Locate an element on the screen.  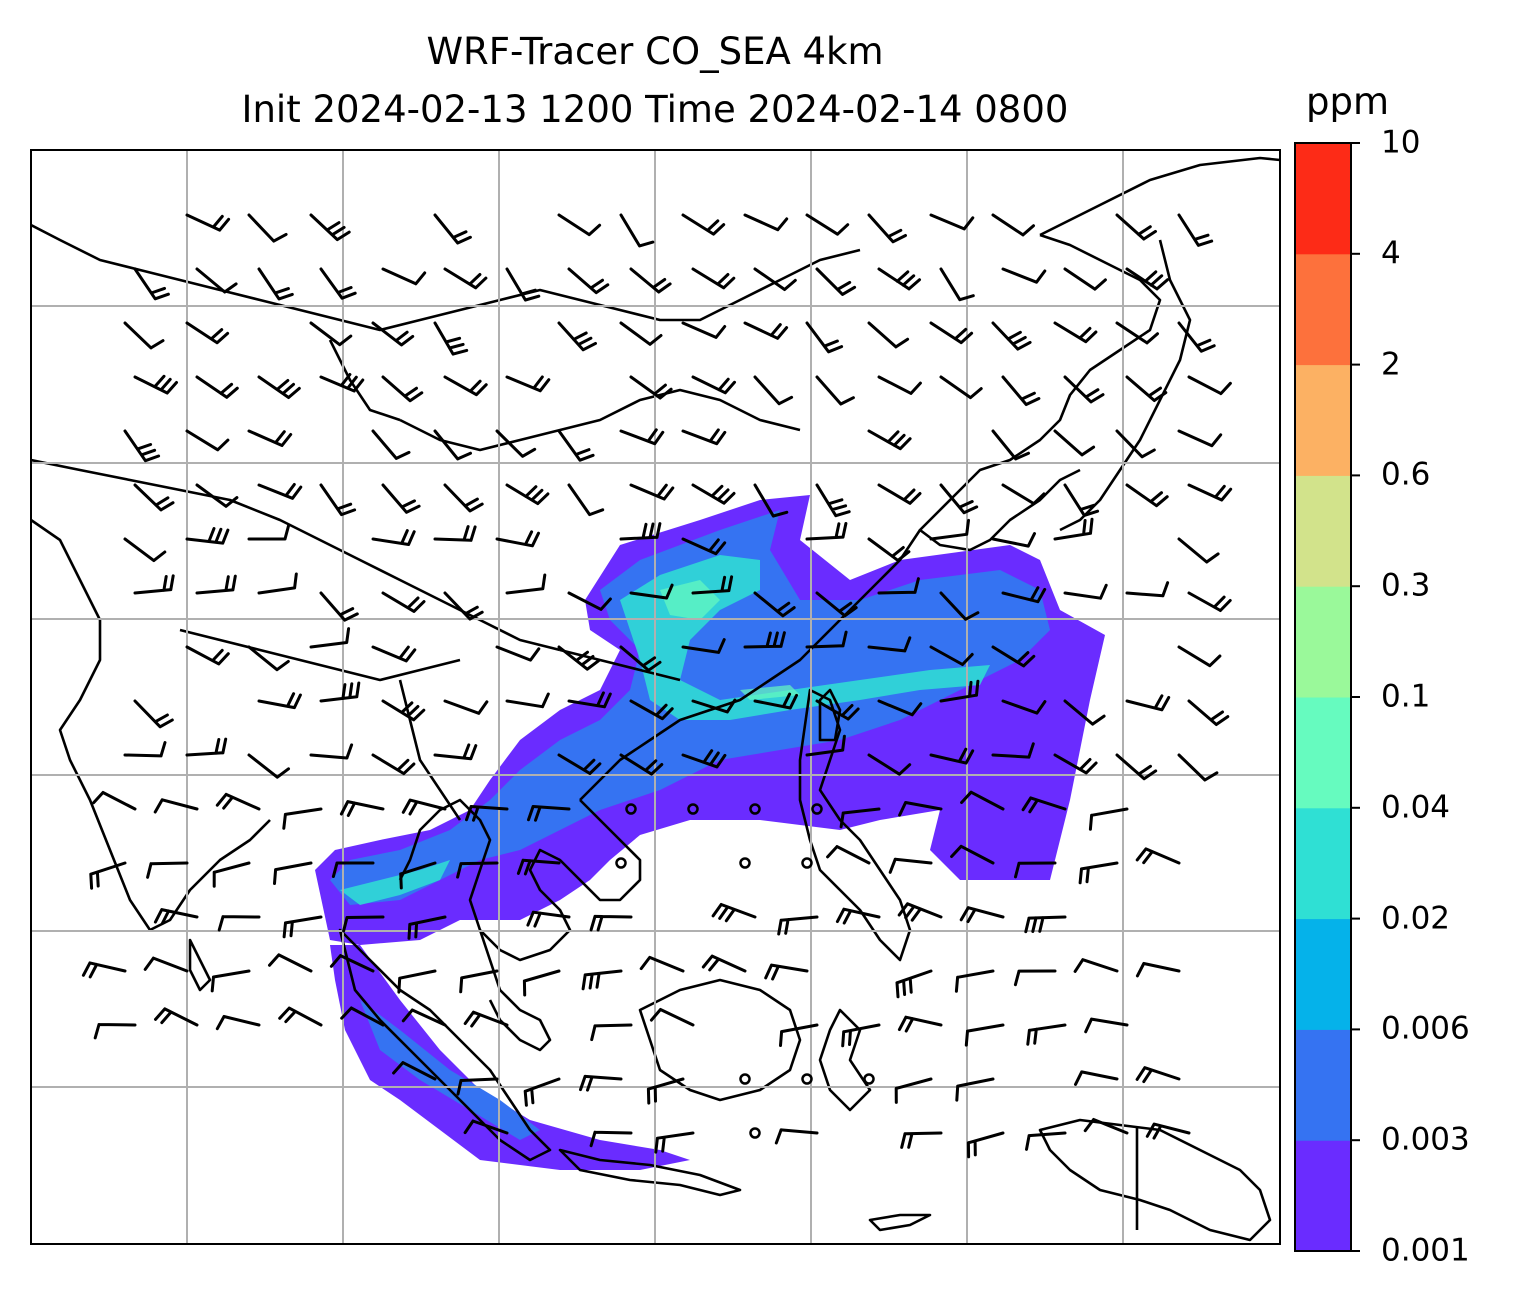
coastline-china-east is located at coordinates (750, 665).